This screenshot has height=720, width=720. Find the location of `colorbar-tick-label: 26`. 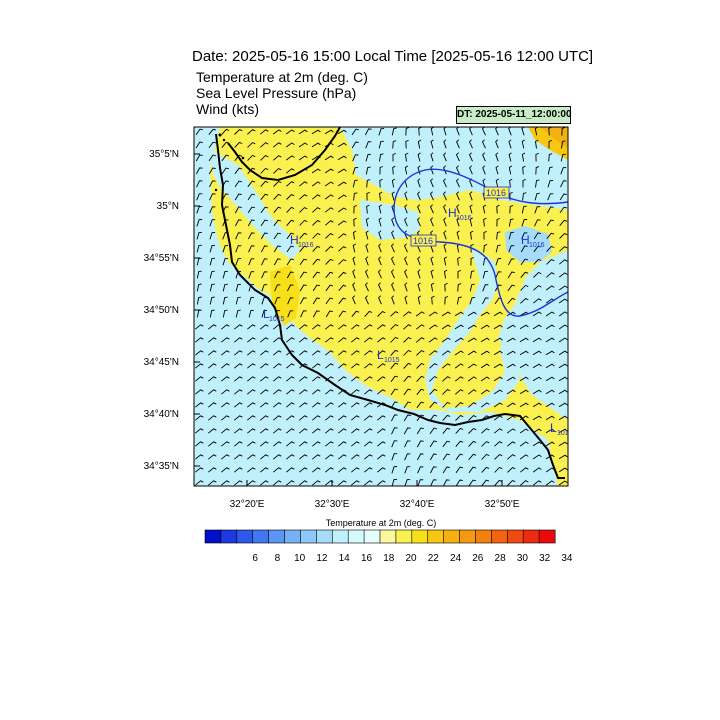

colorbar-tick-label: 26 is located at coordinates (478, 558).